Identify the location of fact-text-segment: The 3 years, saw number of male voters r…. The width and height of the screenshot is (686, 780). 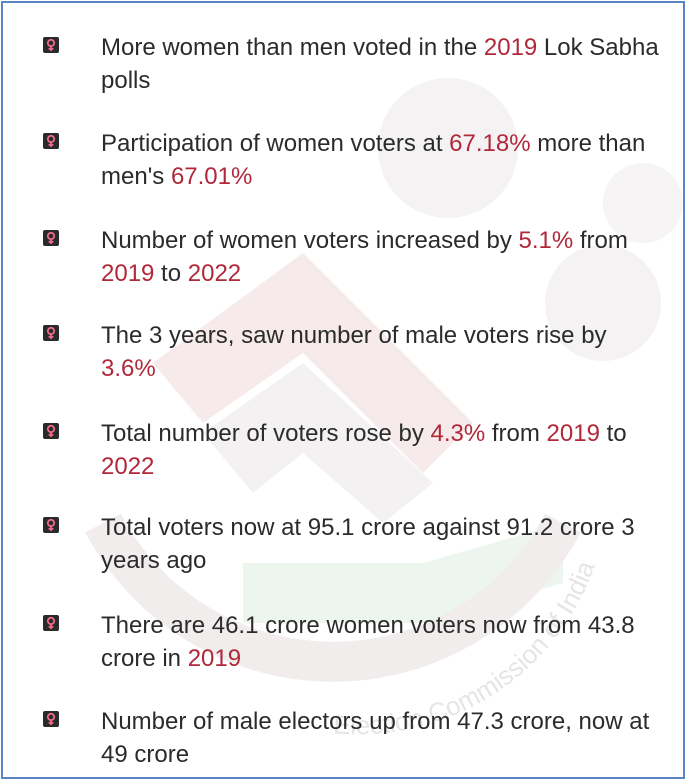
(354, 335).